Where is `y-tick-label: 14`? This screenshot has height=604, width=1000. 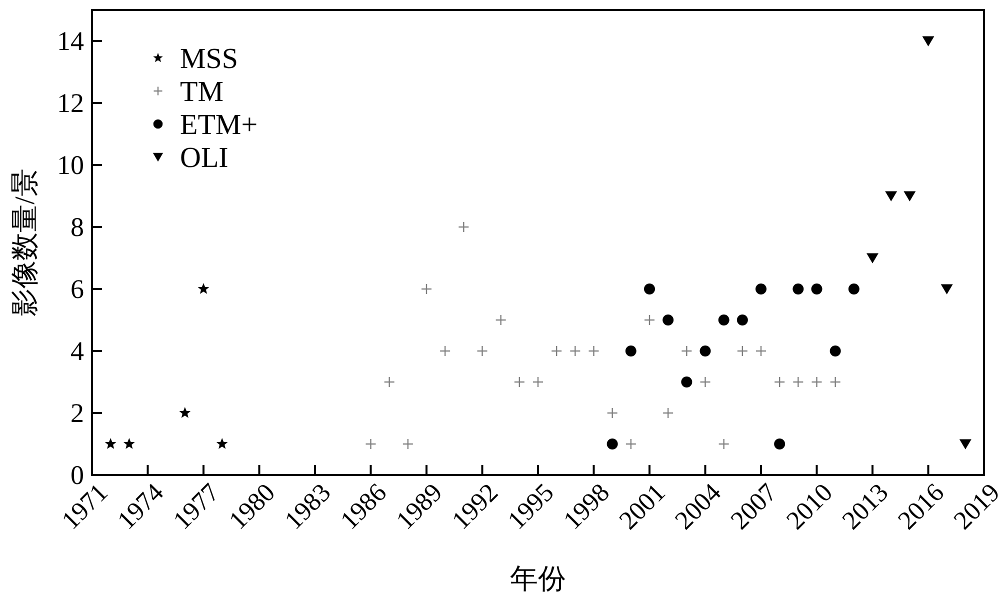
y-tick-label: 14 is located at coordinates (70, 41).